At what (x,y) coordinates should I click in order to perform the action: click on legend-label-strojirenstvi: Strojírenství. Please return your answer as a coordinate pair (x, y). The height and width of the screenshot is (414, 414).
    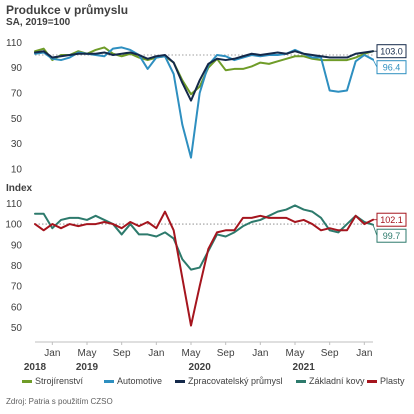
    Looking at the image, I should click on (59, 381).